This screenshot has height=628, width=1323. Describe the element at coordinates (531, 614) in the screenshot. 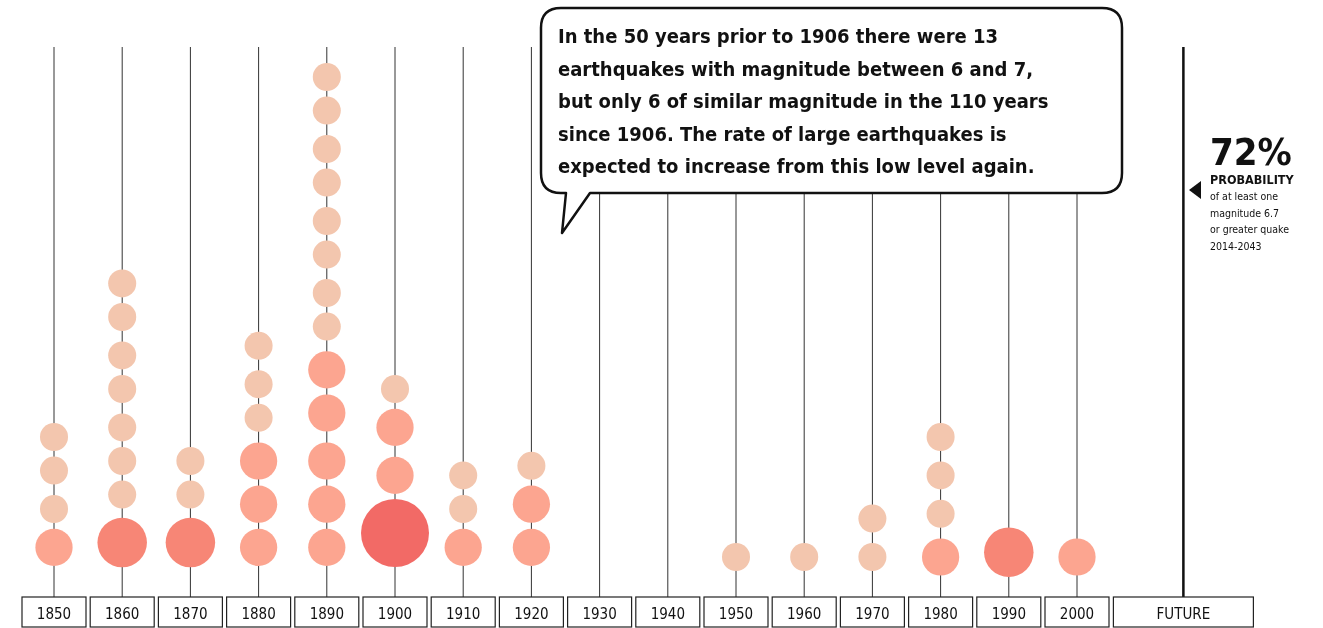

I see `x-tick-label: 1920` at that location.